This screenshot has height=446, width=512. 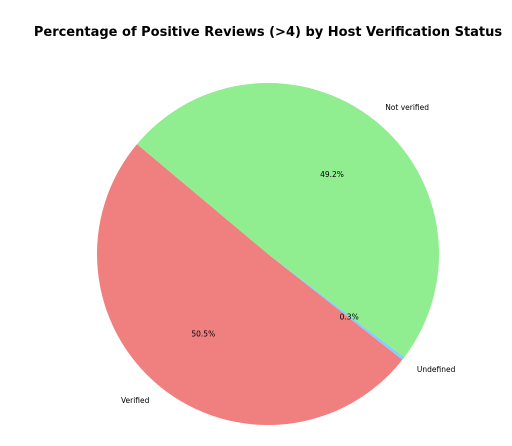 What do you see at coordinates (436, 369) in the screenshot?
I see `slice-label-undefined: Undefined` at bounding box center [436, 369].